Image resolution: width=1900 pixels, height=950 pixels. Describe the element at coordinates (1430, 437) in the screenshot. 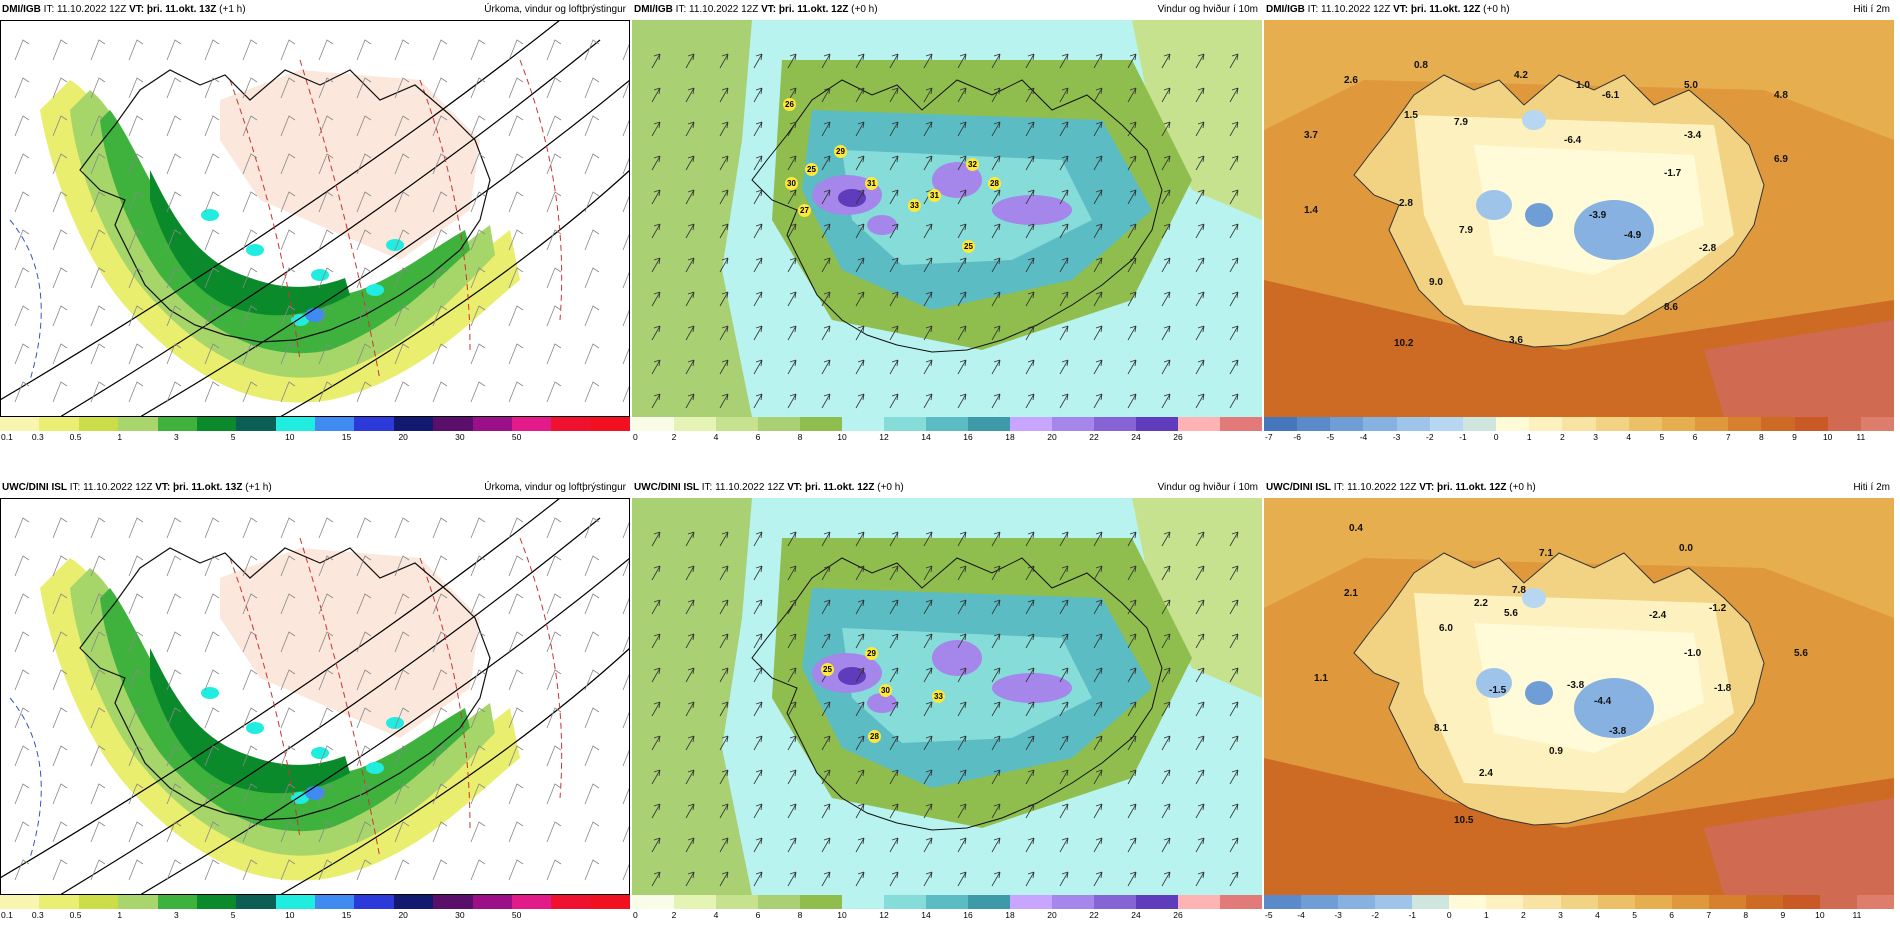

I see `colorbar-tick-label: -2` at that location.